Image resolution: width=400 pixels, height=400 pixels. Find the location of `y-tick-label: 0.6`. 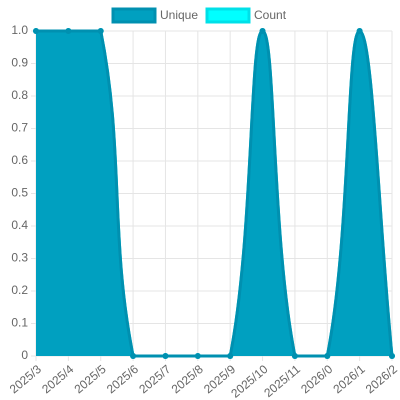

y-tick-label: 0.6 is located at coordinates (19, 160).